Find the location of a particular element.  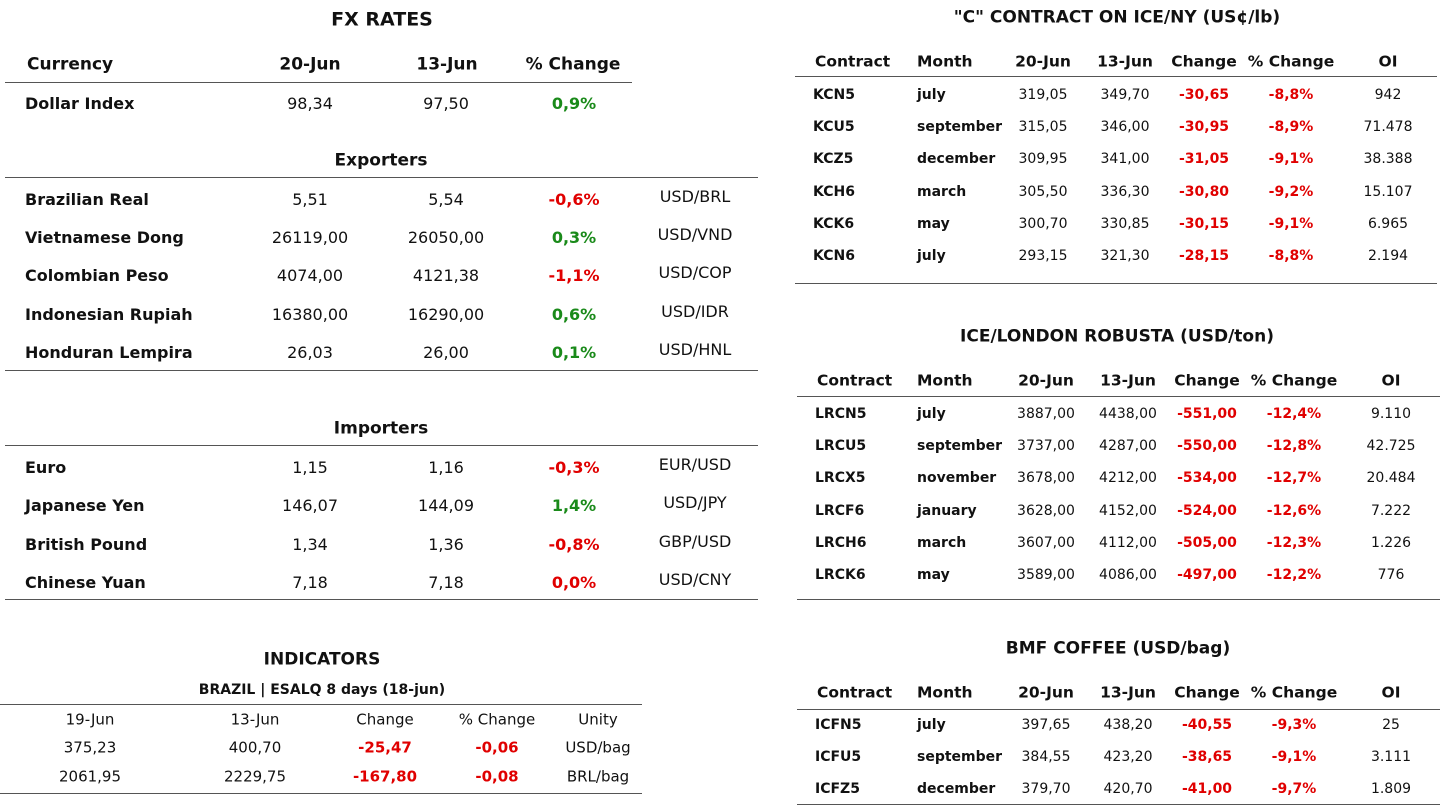

table-cell: 4121,38 is located at coordinates (446, 275).